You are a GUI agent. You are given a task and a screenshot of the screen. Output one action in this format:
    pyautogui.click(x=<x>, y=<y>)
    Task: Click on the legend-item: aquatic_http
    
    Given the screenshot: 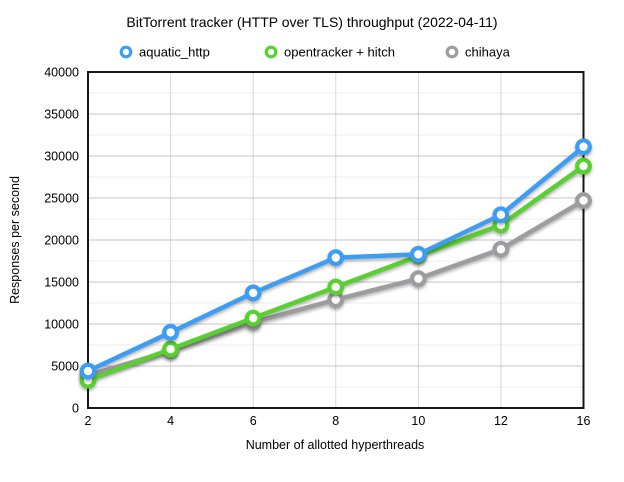 What is the action you would take?
    pyautogui.click(x=164, y=52)
    